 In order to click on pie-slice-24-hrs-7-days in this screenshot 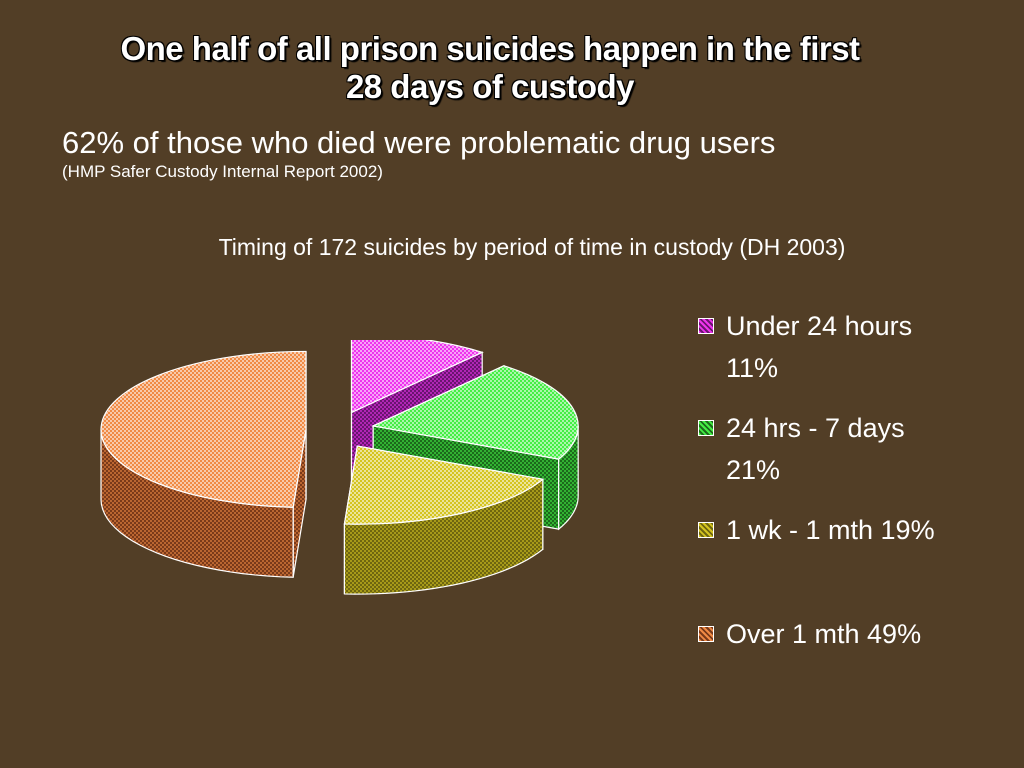, I will do `click(475, 412)`.